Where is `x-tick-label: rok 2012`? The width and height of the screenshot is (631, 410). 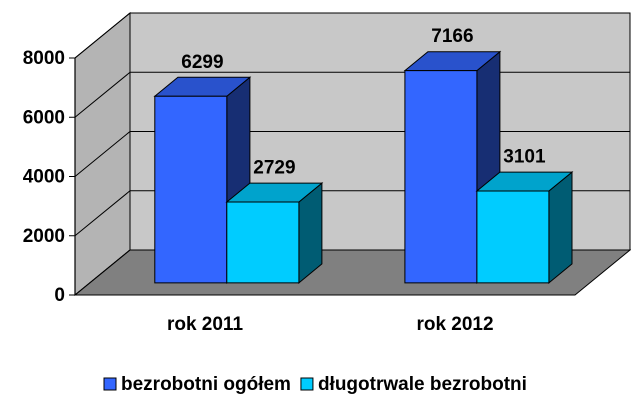
x-tick-label: rok 2012 is located at coordinates (454, 324).